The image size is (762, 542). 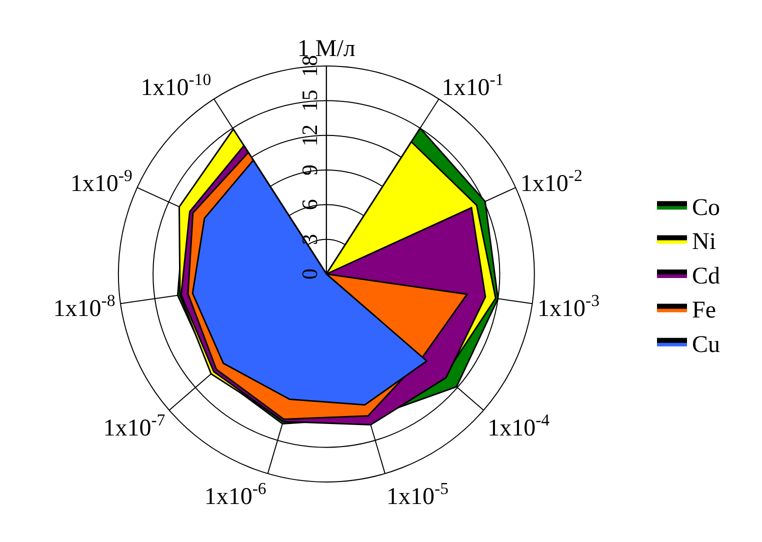 What do you see at coordinates (309, 101) in the screenshot?
I see `y-tick-label: 15` at bounding box center [309, 101].